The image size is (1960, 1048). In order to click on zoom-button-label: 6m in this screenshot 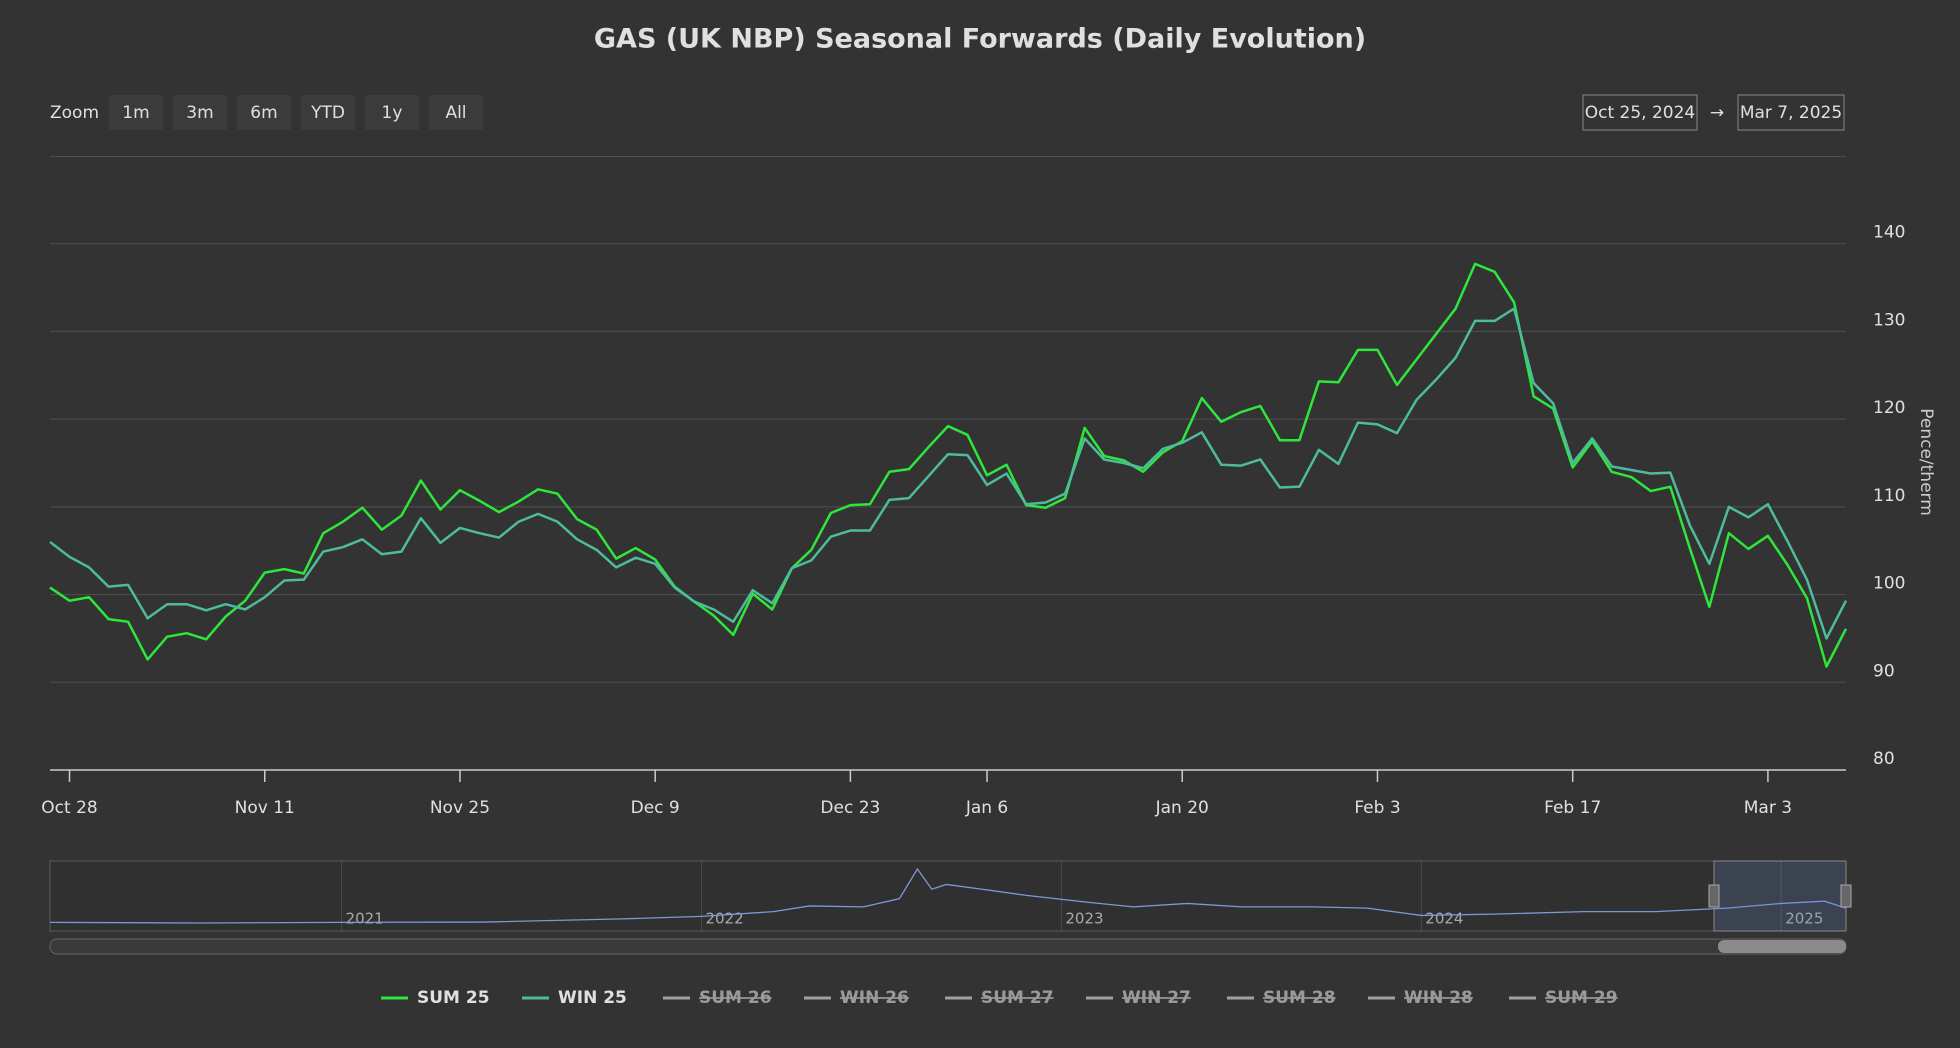, I will do `click(263, 113)`.